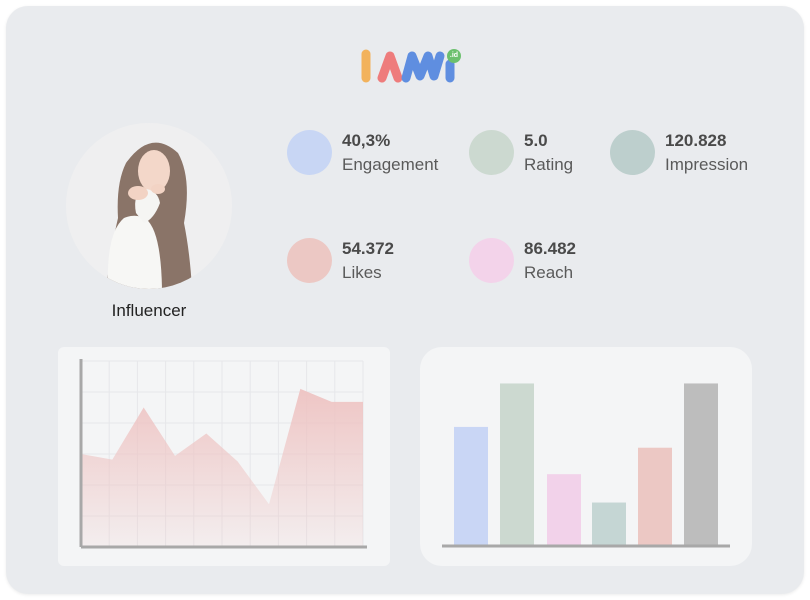 This screenshot has height=600, width=810. I want to click on area-chart-panel, so click(224, 456).